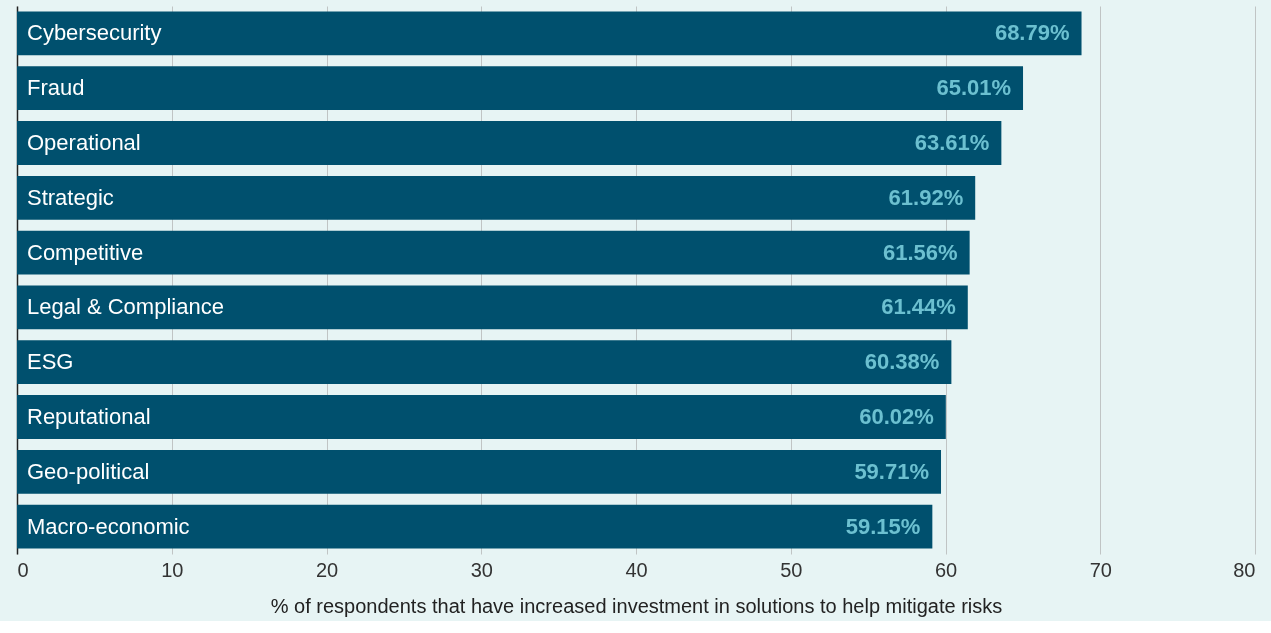  What do you see at coordinates (50, 362) in the screenshot?
I see `y-tick-label: ESG` at bounding box center [50, 362].